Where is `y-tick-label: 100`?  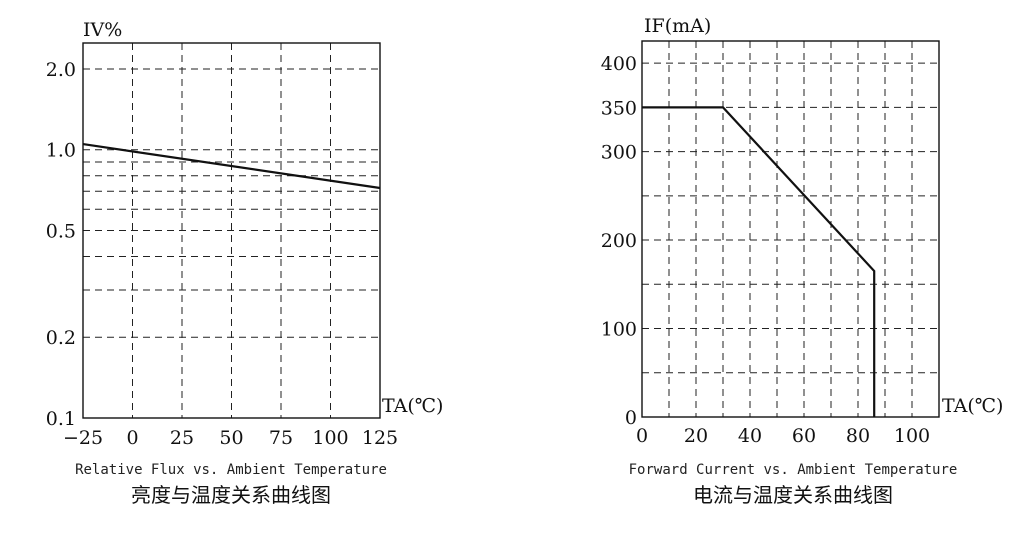
y-tick-label: 100 is located at coordinates (619, 330).